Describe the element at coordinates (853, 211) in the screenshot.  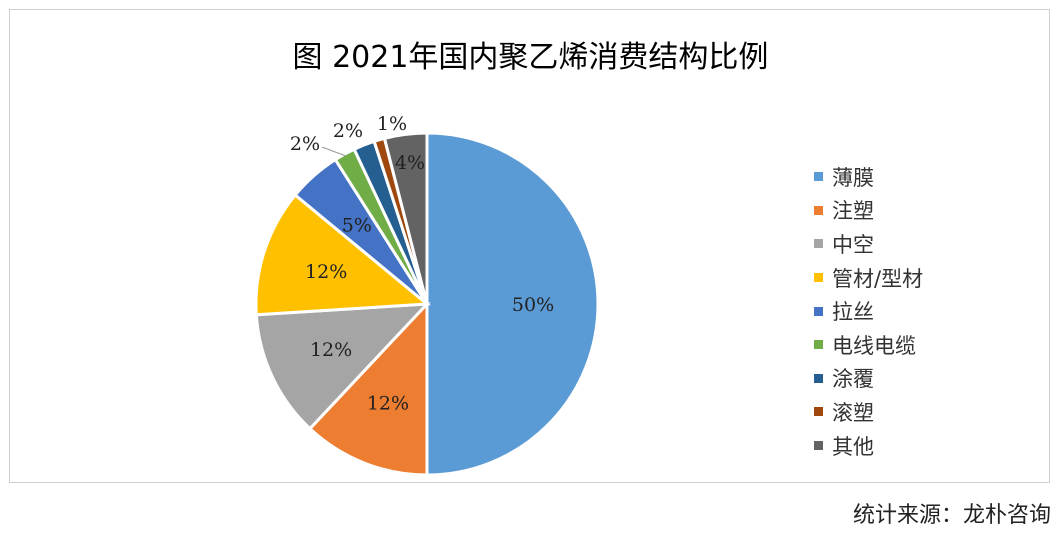
I see `legend-label: 注塑` at that location.